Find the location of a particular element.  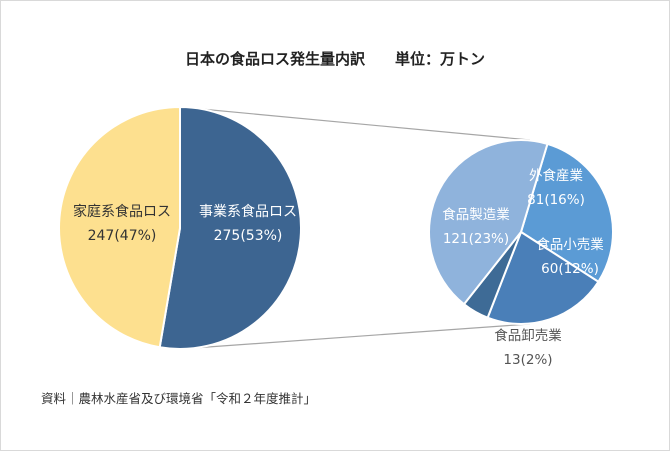

main-pie-label-value-1: 247(47%) is located at coordinates (122, 236).